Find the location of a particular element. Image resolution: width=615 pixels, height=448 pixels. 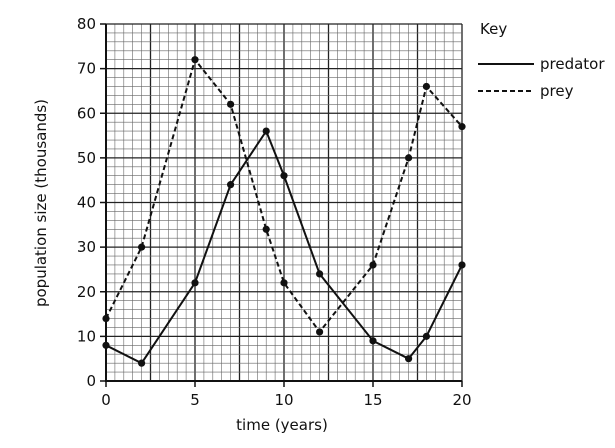

y-tick-label: 10 is located at coordinates (86, 336).